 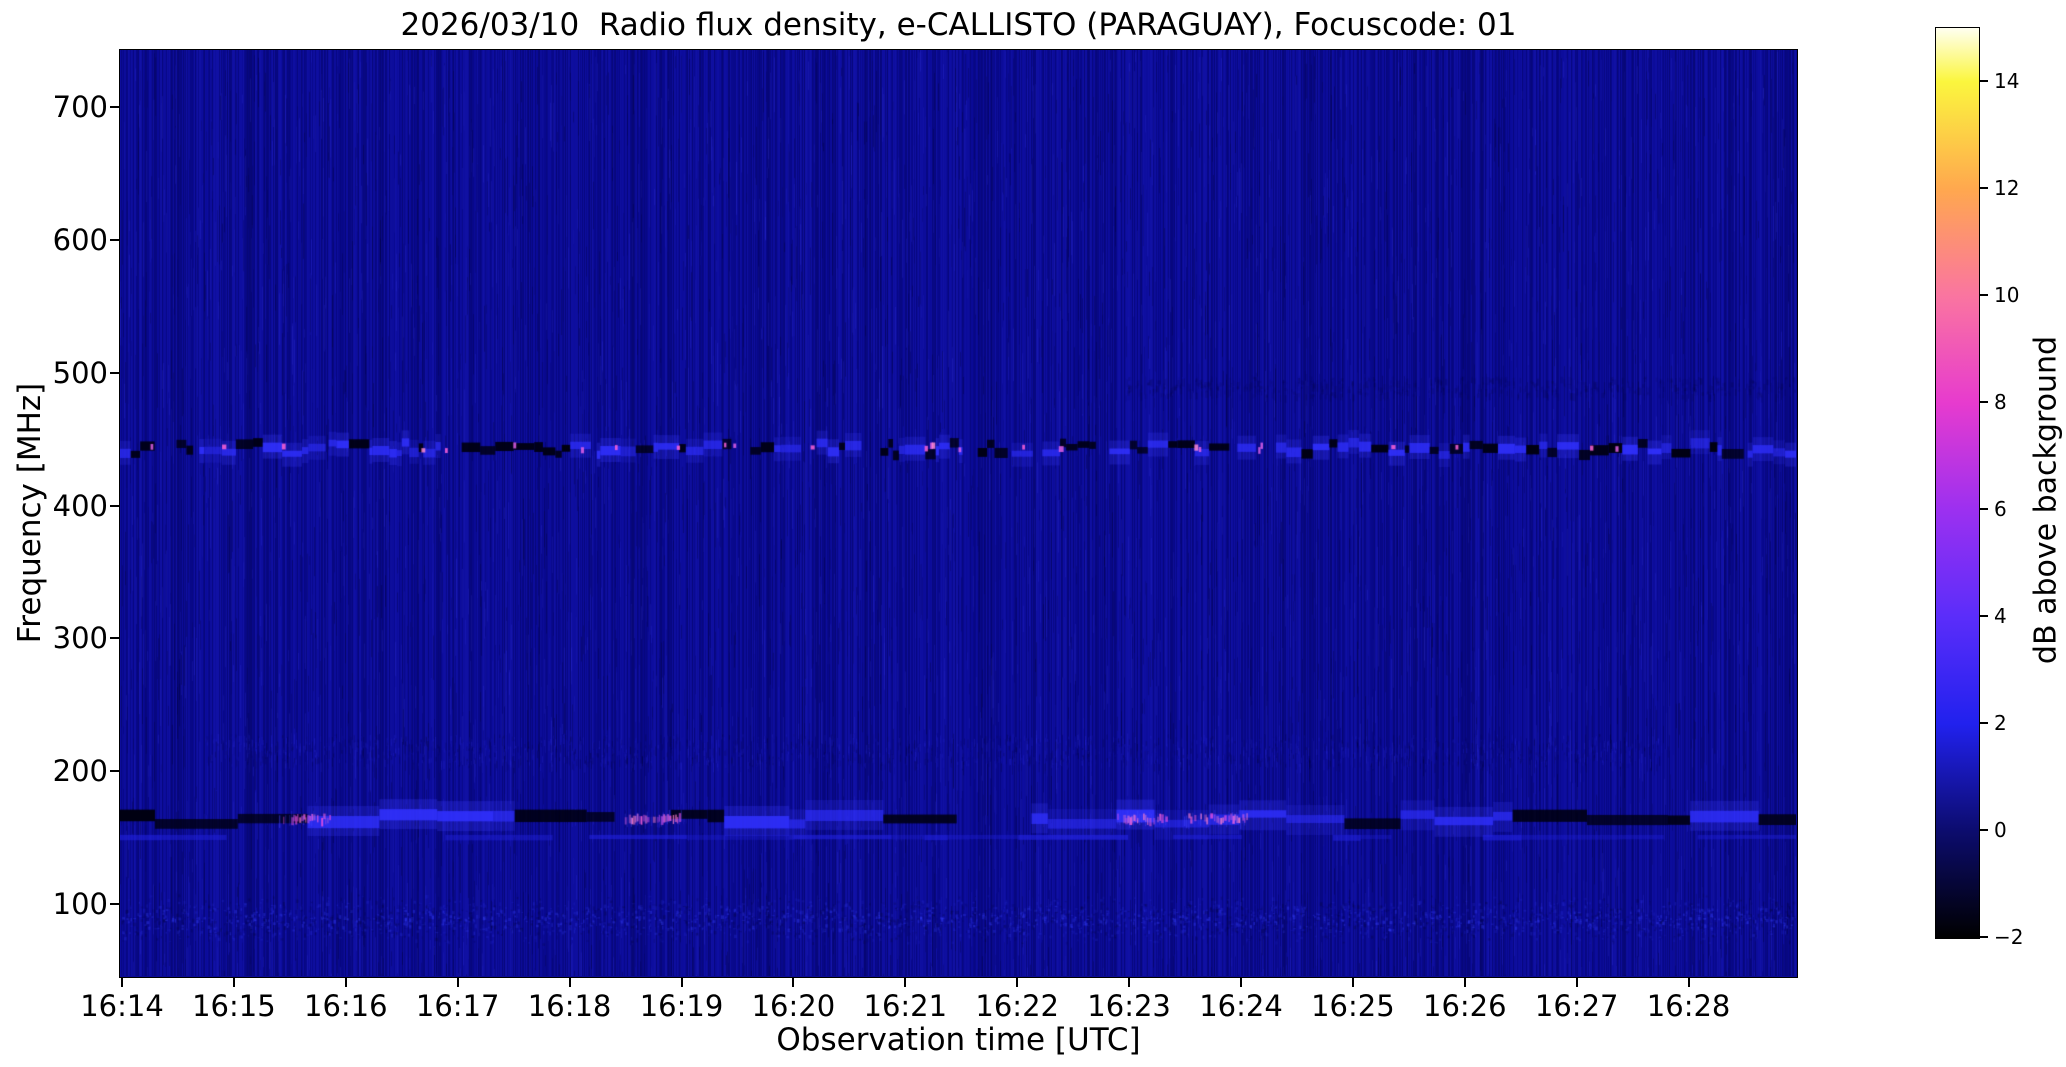 What do you see at coordinates (122, 1006) in the screenshot?
I see `x-tick-label: 16:14` at bounding box center [122, 1006].